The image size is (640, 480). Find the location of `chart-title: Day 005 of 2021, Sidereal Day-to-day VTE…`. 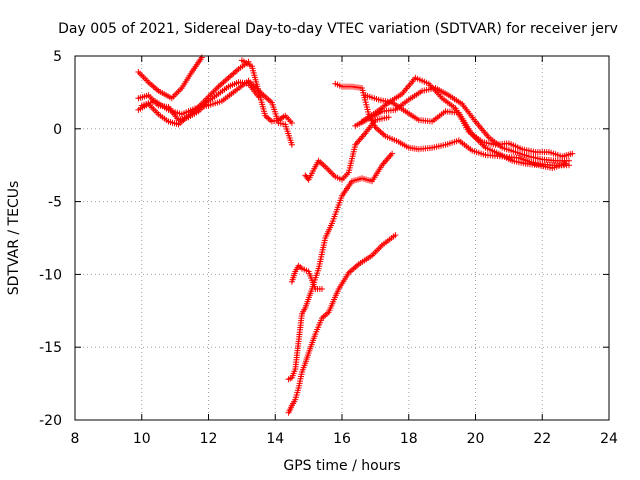

chart-title: Day 005 of 2021, Sidereal Day-to-day VTE… is located at coordinates (338, 29).